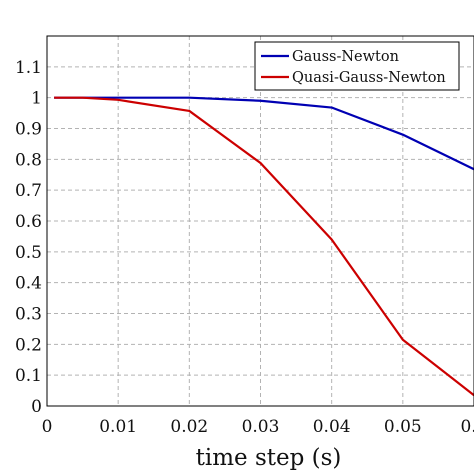 This screenshot has width=474, height=474. What do you see at coordinates (28, 222) in the screenshot?
I see `y-tick-label: 0.6` at bounding box center [28, 222].